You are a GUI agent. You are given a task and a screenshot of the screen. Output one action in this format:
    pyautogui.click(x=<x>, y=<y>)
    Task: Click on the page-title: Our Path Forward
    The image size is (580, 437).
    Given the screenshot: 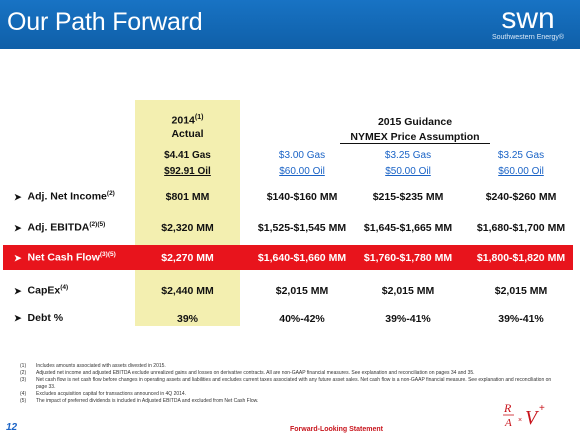 What is the action you would take?
    pyautogui.click(x=105, y=22)
    